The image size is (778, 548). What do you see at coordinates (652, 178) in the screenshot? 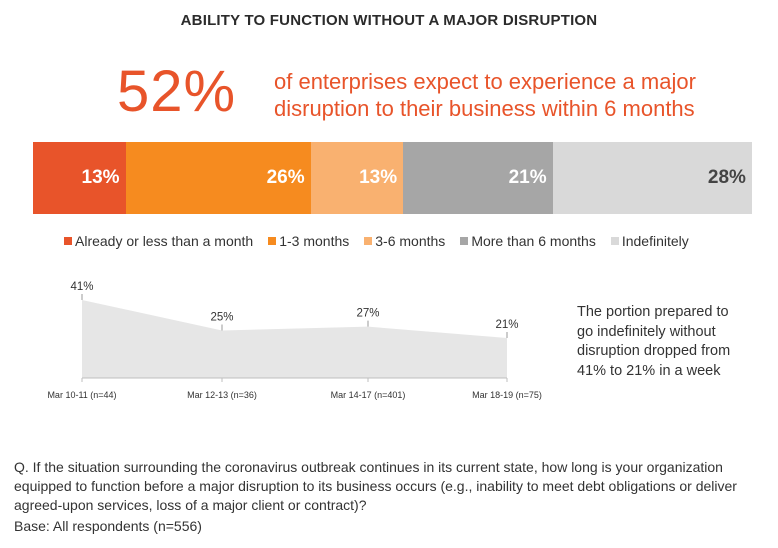
I see `bar-segment-5: 28%` at bounding box center [652, 178].